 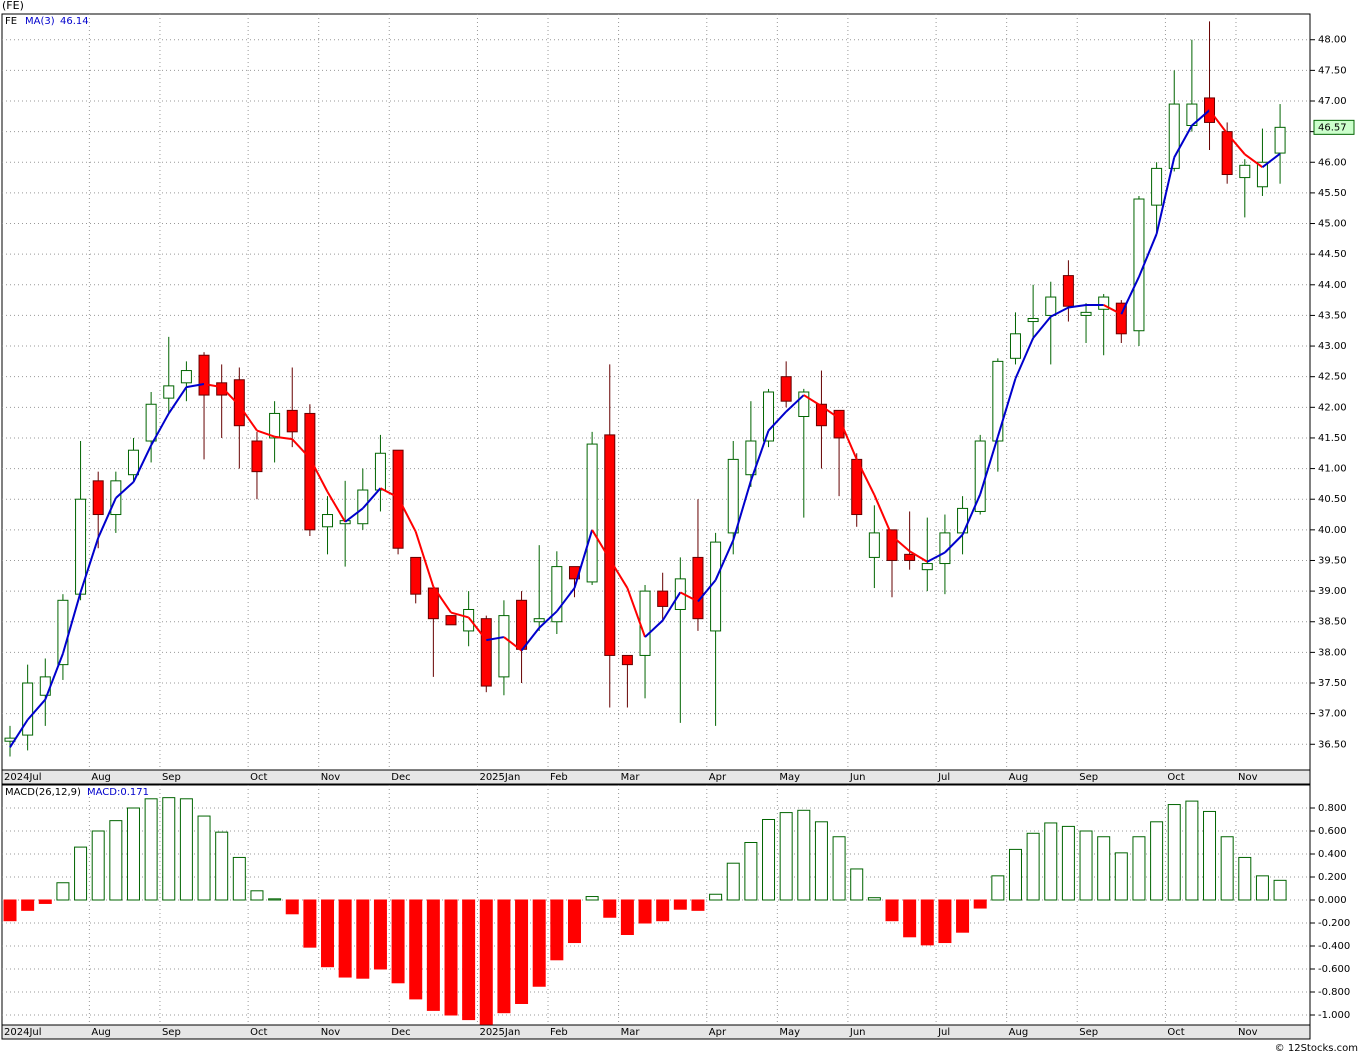 What do you see at coordinates (1334, 127) in the screenshot?
I see `price-badge` at bounding box center [1334, 127].